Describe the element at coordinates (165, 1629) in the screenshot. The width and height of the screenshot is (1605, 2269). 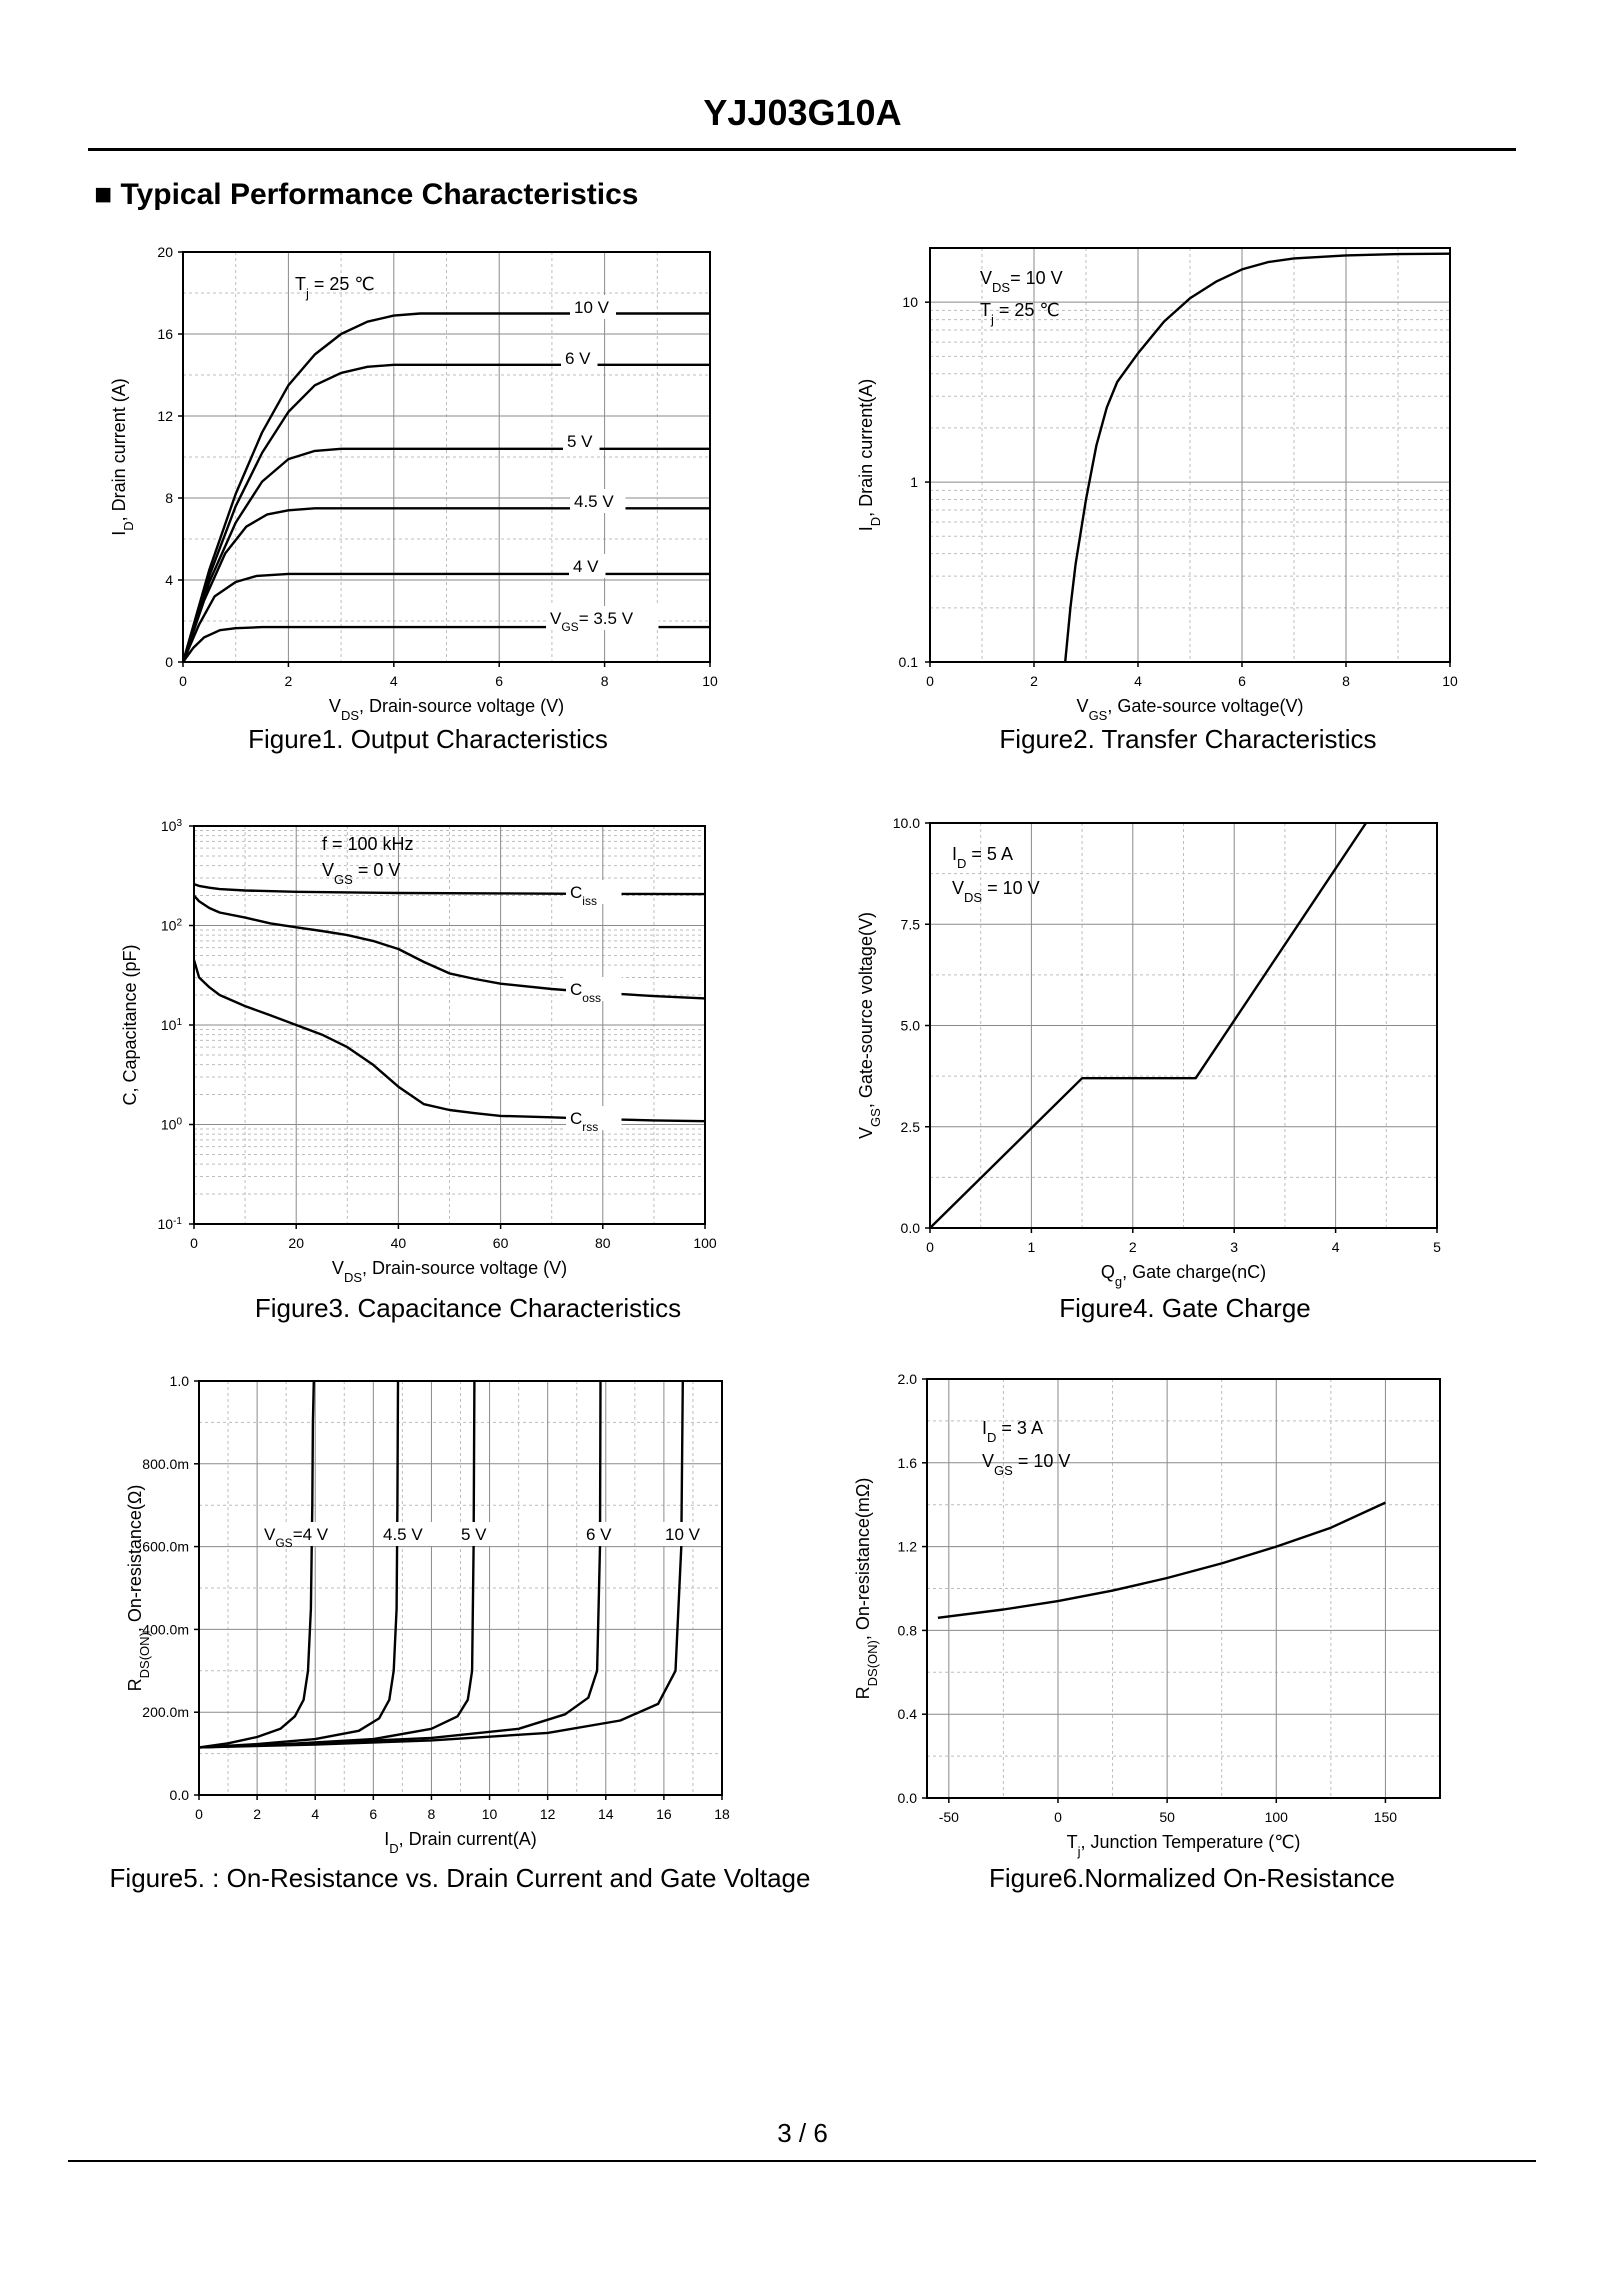
I see `fig5-y-tick-label: 400.0m` at that location.